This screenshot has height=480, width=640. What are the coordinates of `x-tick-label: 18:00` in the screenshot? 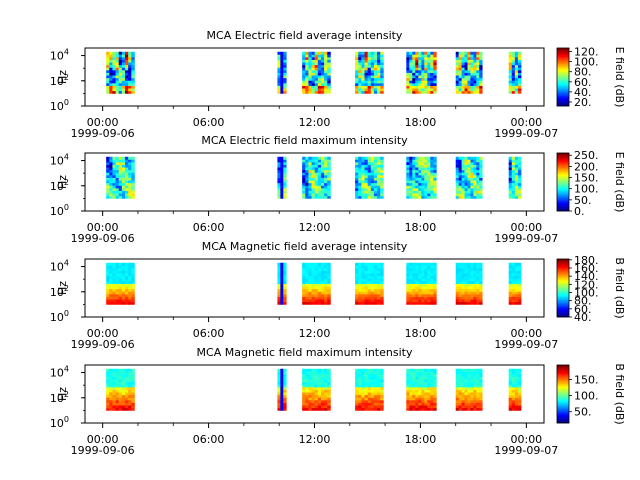 It's located at (421, 227).